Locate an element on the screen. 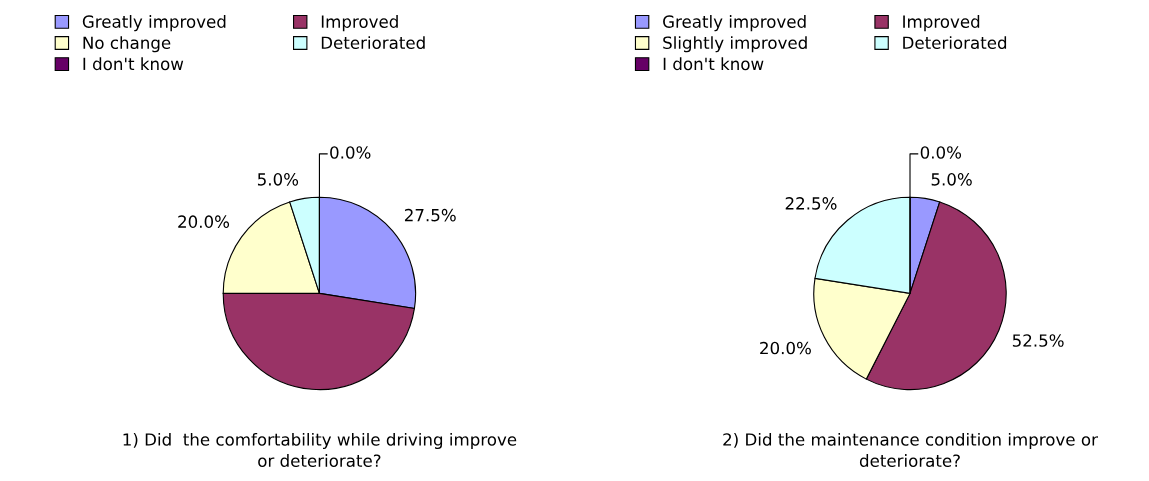 Image resolution: width=1149 pixels, height=481 pixels. text: 1) Did the comfortability while driving improve or deteriorate? is located at coordinates (320, 449).